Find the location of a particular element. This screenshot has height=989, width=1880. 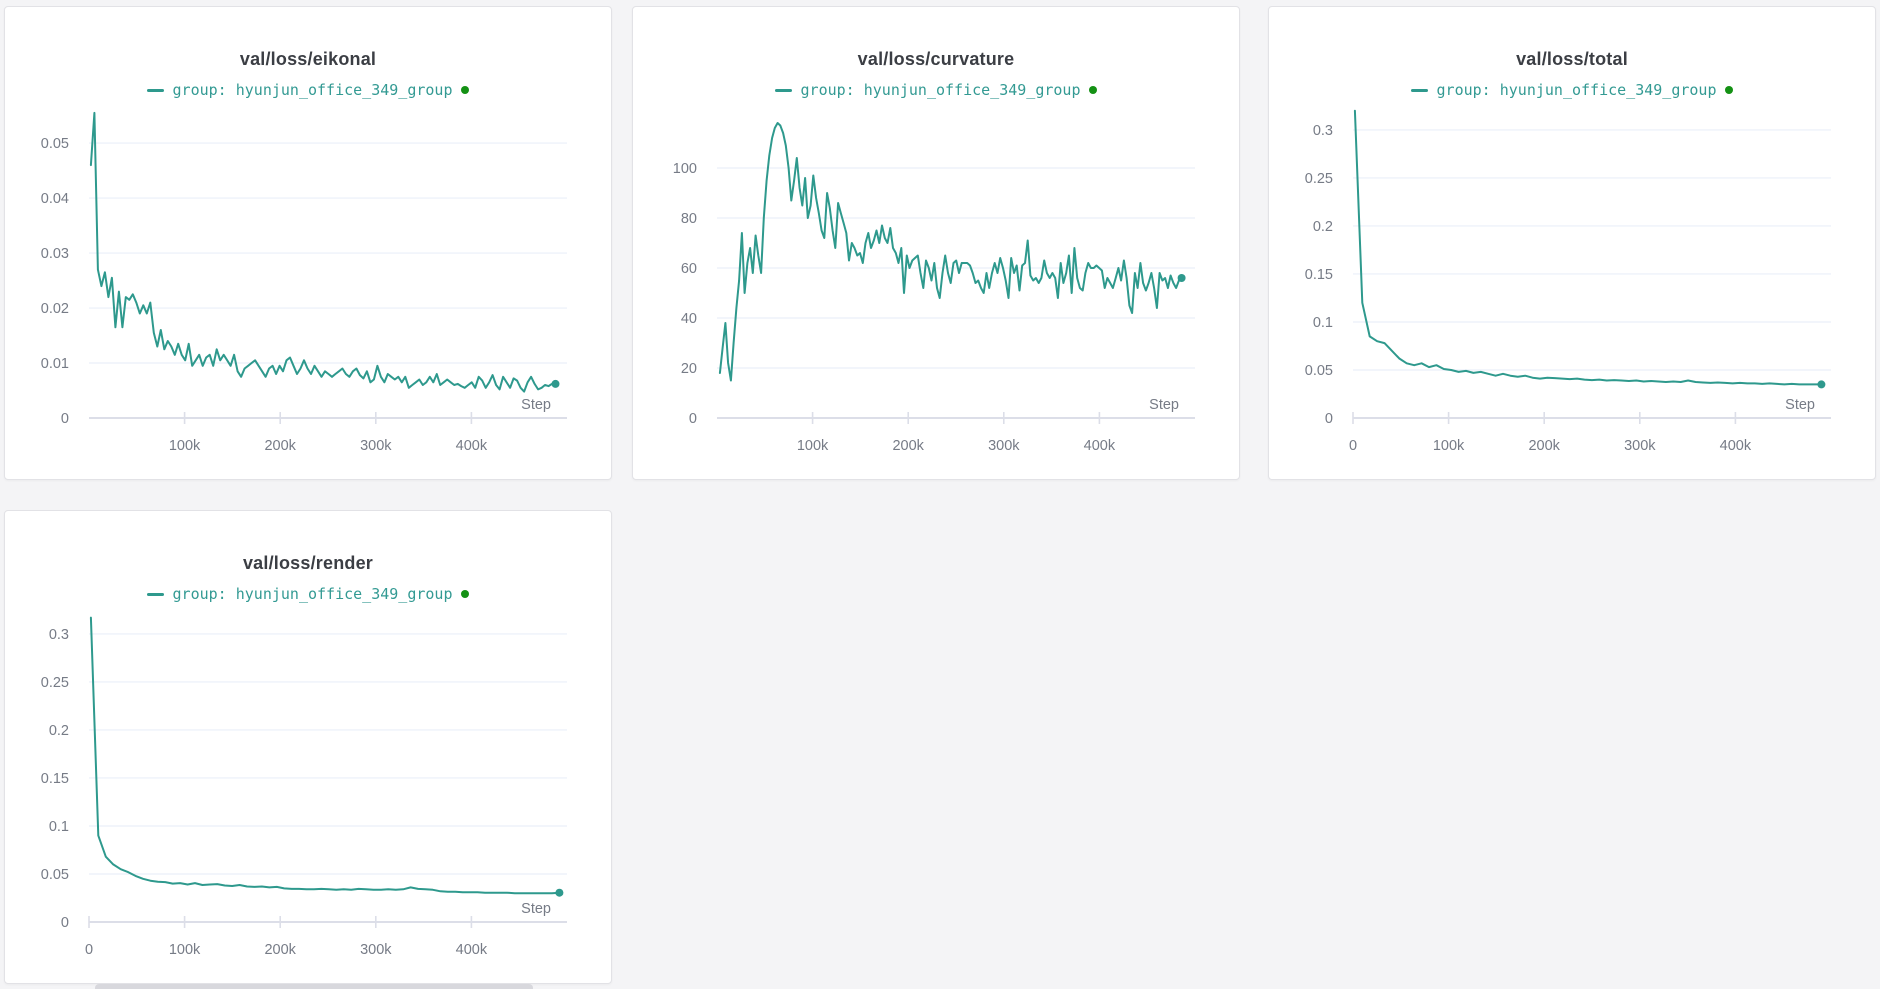

chart-title: val/loss/total is located at coordinates (1572, 59).